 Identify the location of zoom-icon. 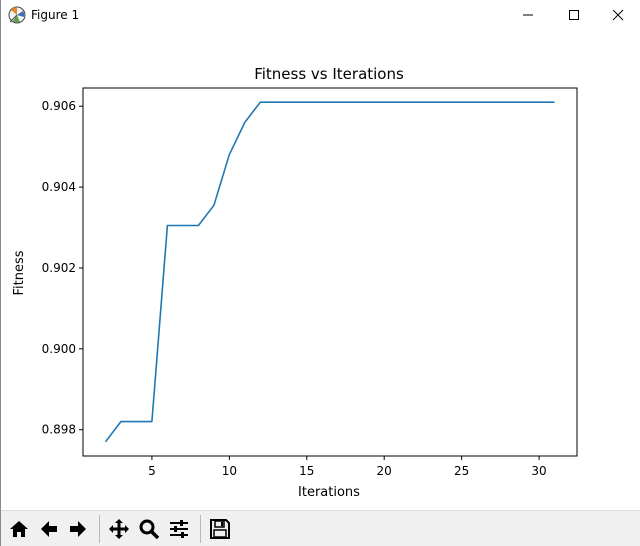
(149, 529).